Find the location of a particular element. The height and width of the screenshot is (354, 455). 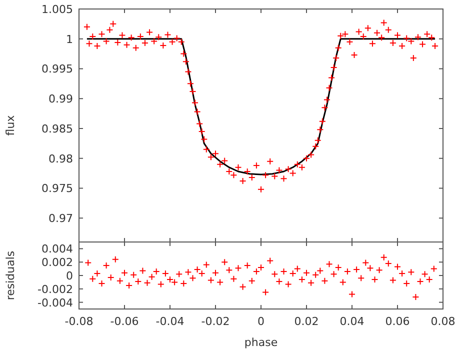

y-tick-label: 0.975 is located at coordinates (57, 189).